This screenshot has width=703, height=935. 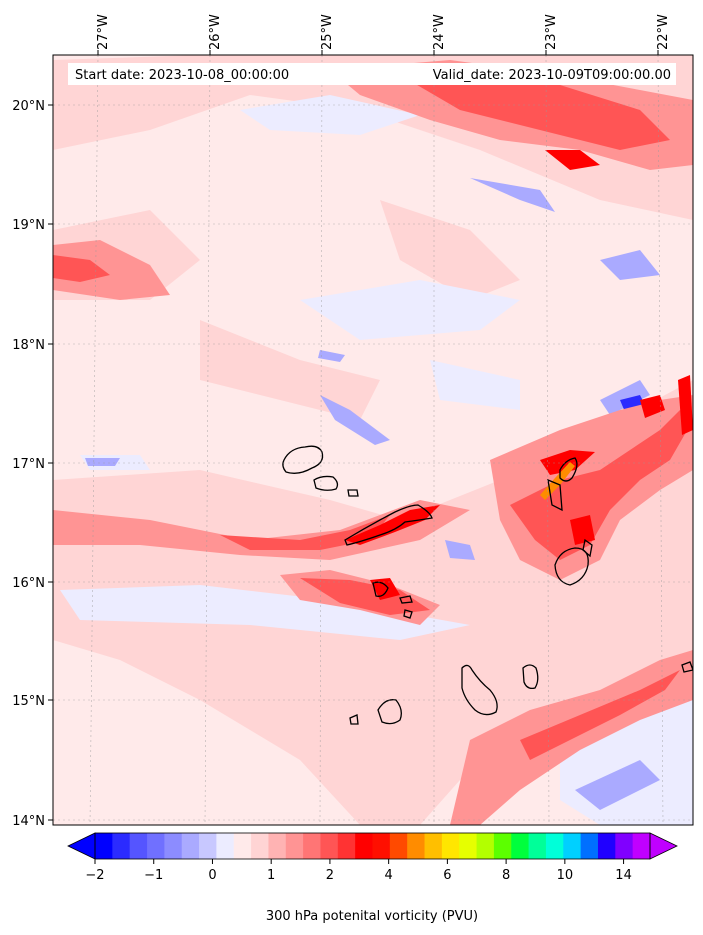 I want to click on colorbar-frame, so click(x=372, y=846).